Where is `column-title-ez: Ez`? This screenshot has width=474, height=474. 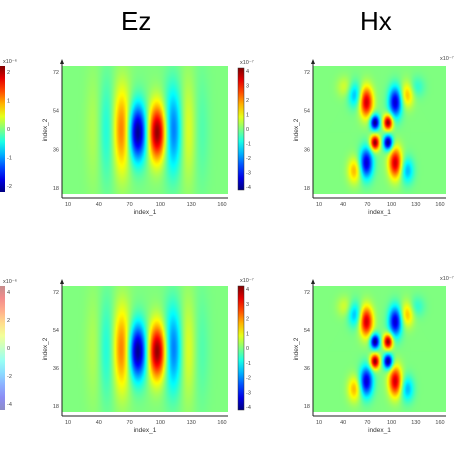
column-title-ez: Ez is located at coordinates (136, 21).